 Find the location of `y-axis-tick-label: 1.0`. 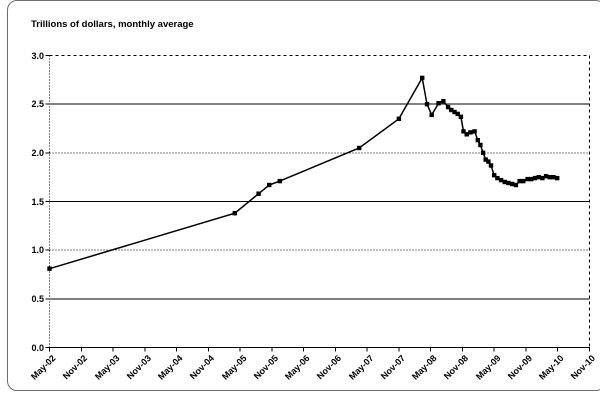

y-axis-tick-label: 1.0 is located at coordinates (37, 250).